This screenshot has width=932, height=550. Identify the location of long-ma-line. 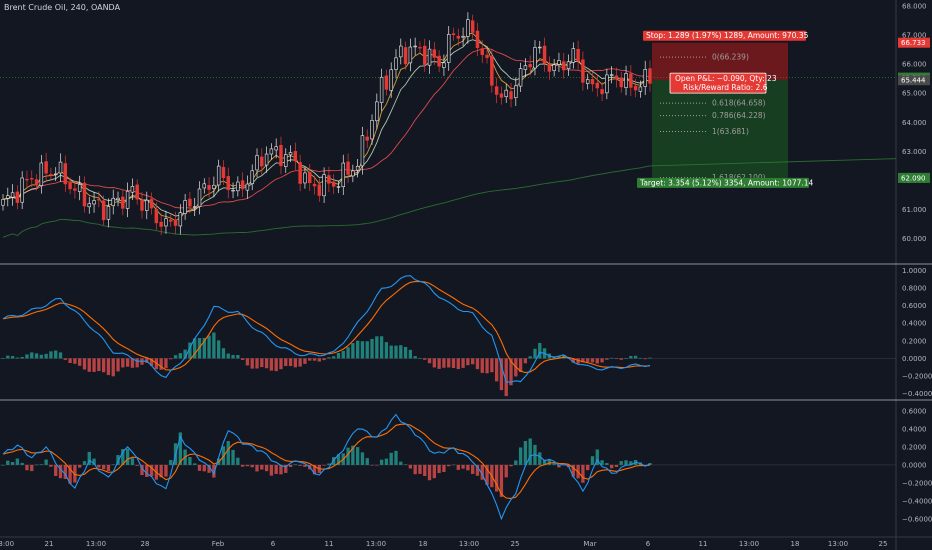
(326, 201).